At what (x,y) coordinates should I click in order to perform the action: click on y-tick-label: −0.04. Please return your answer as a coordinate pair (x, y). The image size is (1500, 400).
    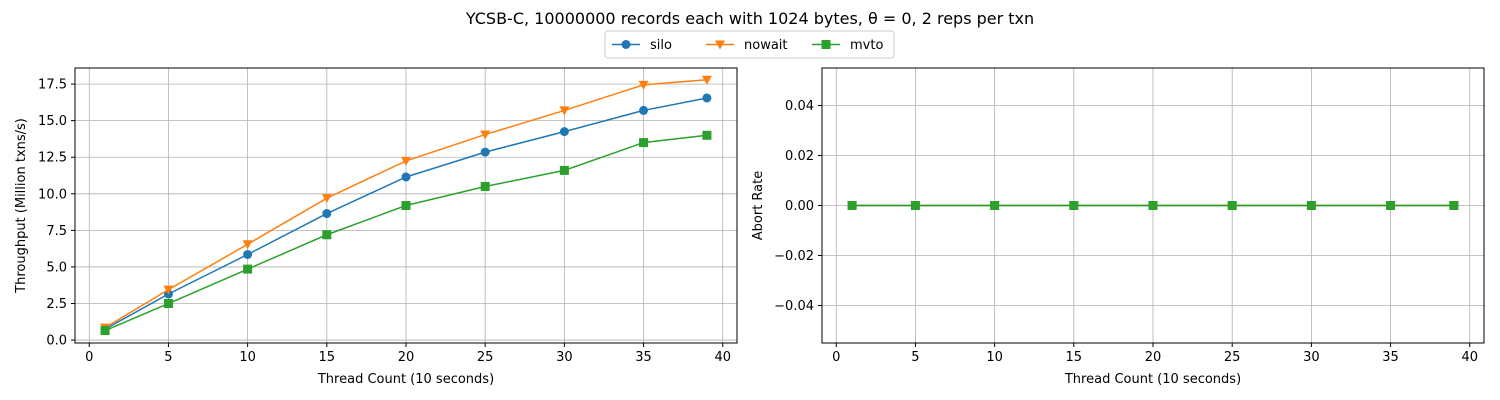
    Looking at the image, I should click on (794, 306).